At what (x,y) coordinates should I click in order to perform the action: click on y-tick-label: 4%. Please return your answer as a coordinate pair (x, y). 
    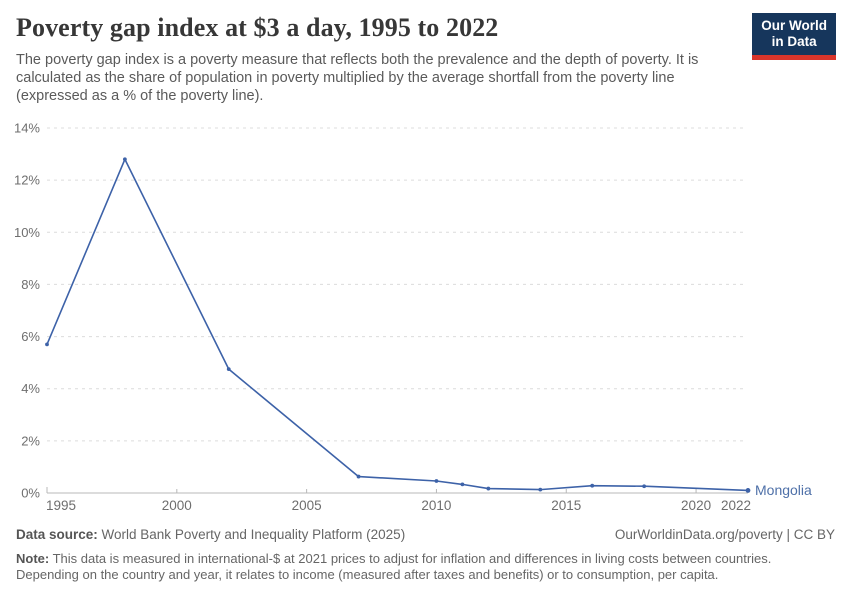
    Looking at the image, I should click on (30, 388).